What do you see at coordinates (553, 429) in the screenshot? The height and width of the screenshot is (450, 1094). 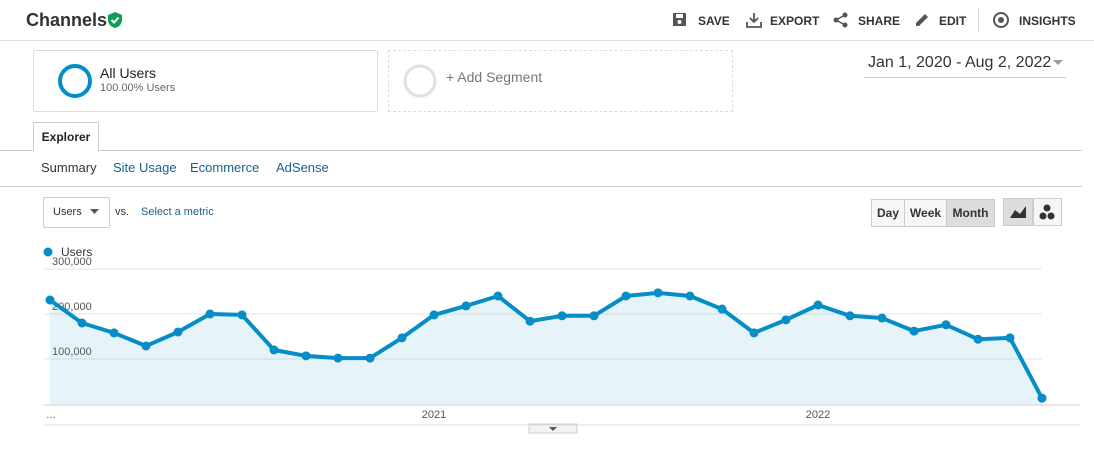 I see `collapse-caret` at bounding box center [553, 429].